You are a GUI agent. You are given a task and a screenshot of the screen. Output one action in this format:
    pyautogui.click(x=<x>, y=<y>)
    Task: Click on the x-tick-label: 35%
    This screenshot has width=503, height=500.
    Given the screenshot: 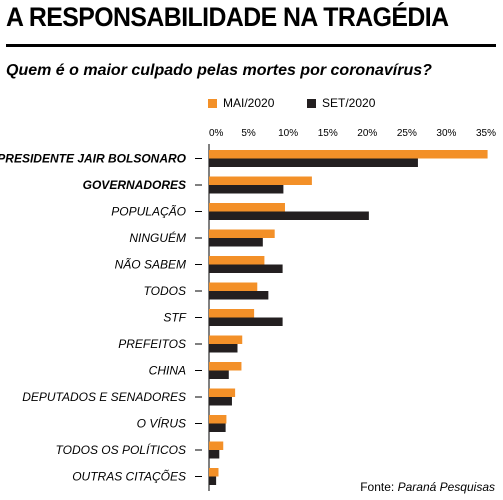 What is the action you would take?
    pyautogui.click(x=486, y=133)
    